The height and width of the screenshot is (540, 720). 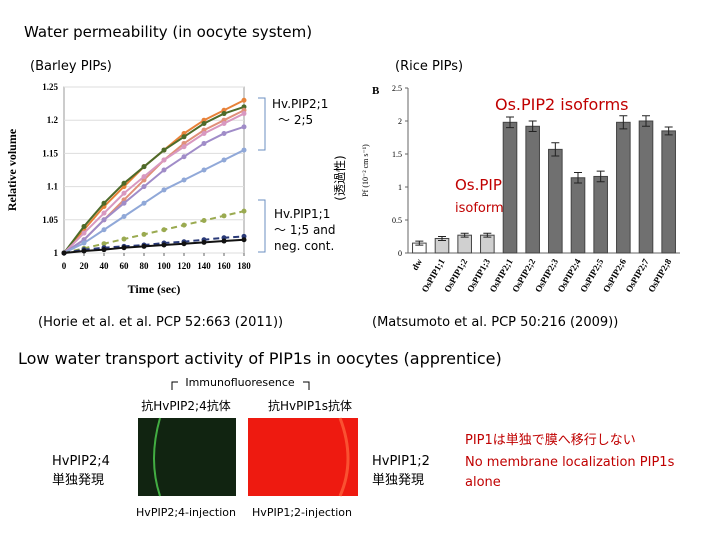 What do you see at coordinates (187, 457) in the screenshot?
I see `image-tint` at bounding box center [187, 457].